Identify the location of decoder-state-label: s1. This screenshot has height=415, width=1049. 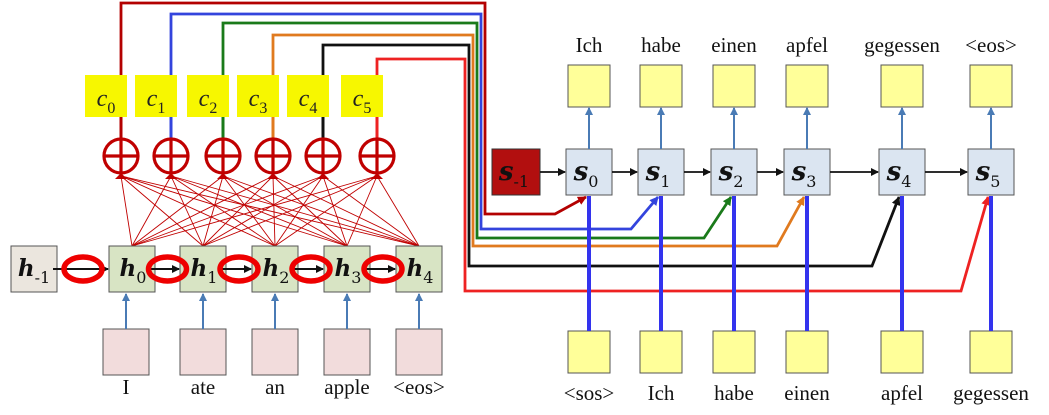
(658, 174).